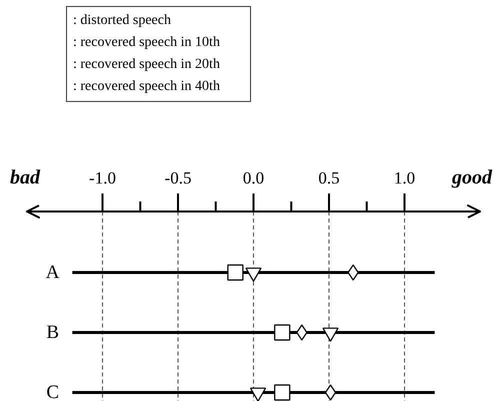  What do you see at coordinates (147, 43) in the screenshot?
I see `text: : recovered speech in 10th` at bounding box center [147, 43].